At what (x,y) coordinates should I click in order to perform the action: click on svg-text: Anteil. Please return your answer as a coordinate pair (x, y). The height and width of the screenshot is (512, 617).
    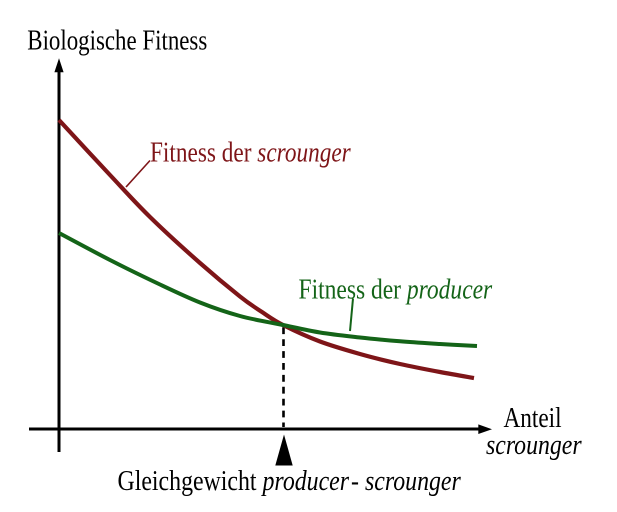
    Looking at the image, I should click on (533, 418).